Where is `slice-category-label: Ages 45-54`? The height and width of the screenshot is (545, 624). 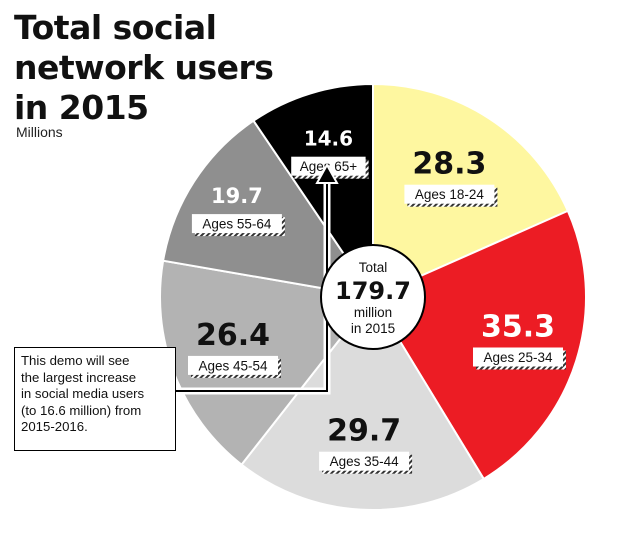
slice-category-label: Ages 45-54 is located at coordinates (233, 365).